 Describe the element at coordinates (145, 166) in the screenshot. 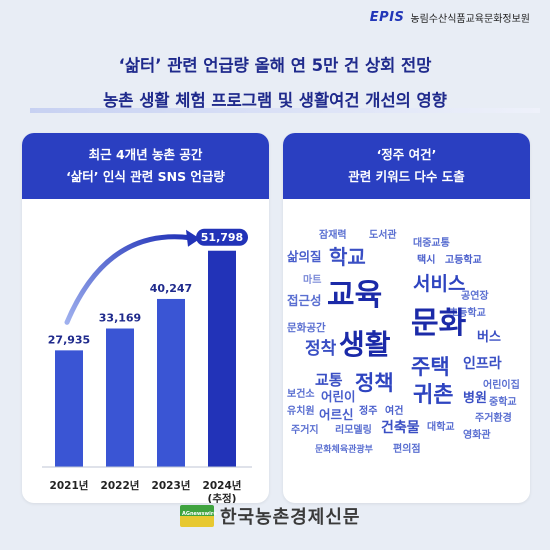

I see `sns-chart-header: 최근 4개년 농촌 공간 ‘삶터’ 인식 관련 SNS 언급량` at that location.